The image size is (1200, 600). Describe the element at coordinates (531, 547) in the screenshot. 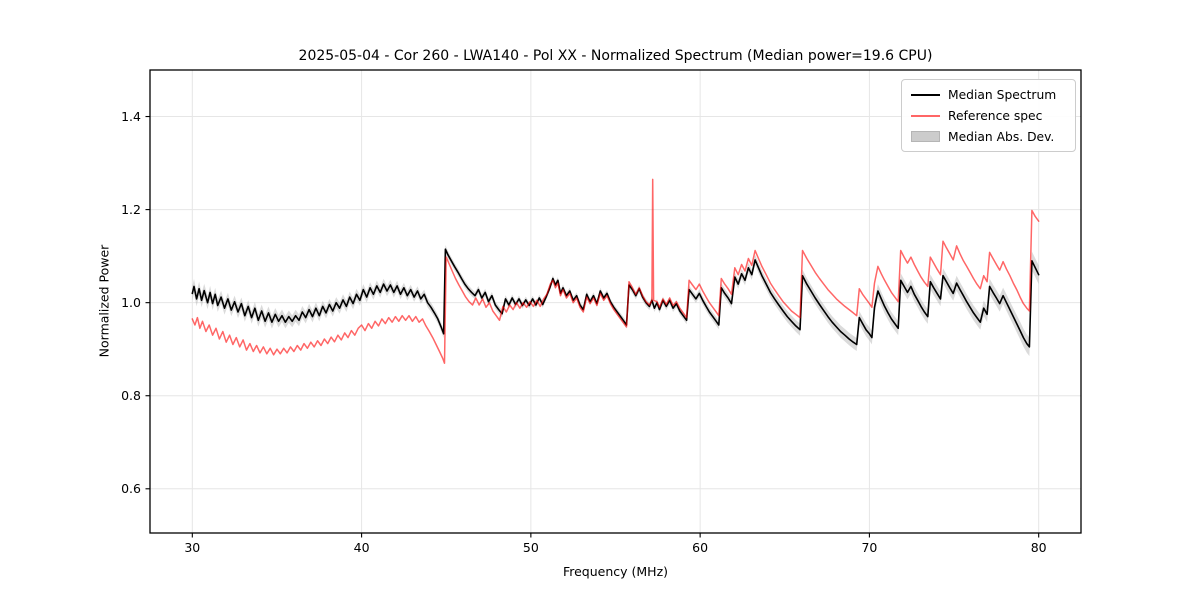

I see `x-tick-label: 50` at that location.